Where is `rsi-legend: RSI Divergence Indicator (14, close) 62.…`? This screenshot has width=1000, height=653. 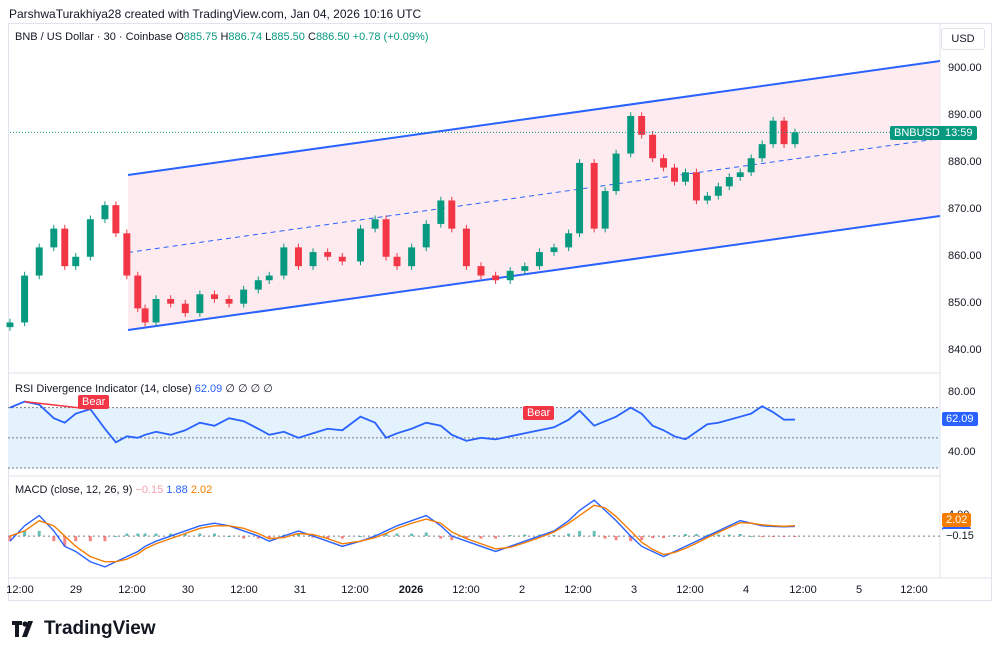
rsi-legend: RSI Divergence Indicator (14, close) 62.… is located at coordinates (144, 388).